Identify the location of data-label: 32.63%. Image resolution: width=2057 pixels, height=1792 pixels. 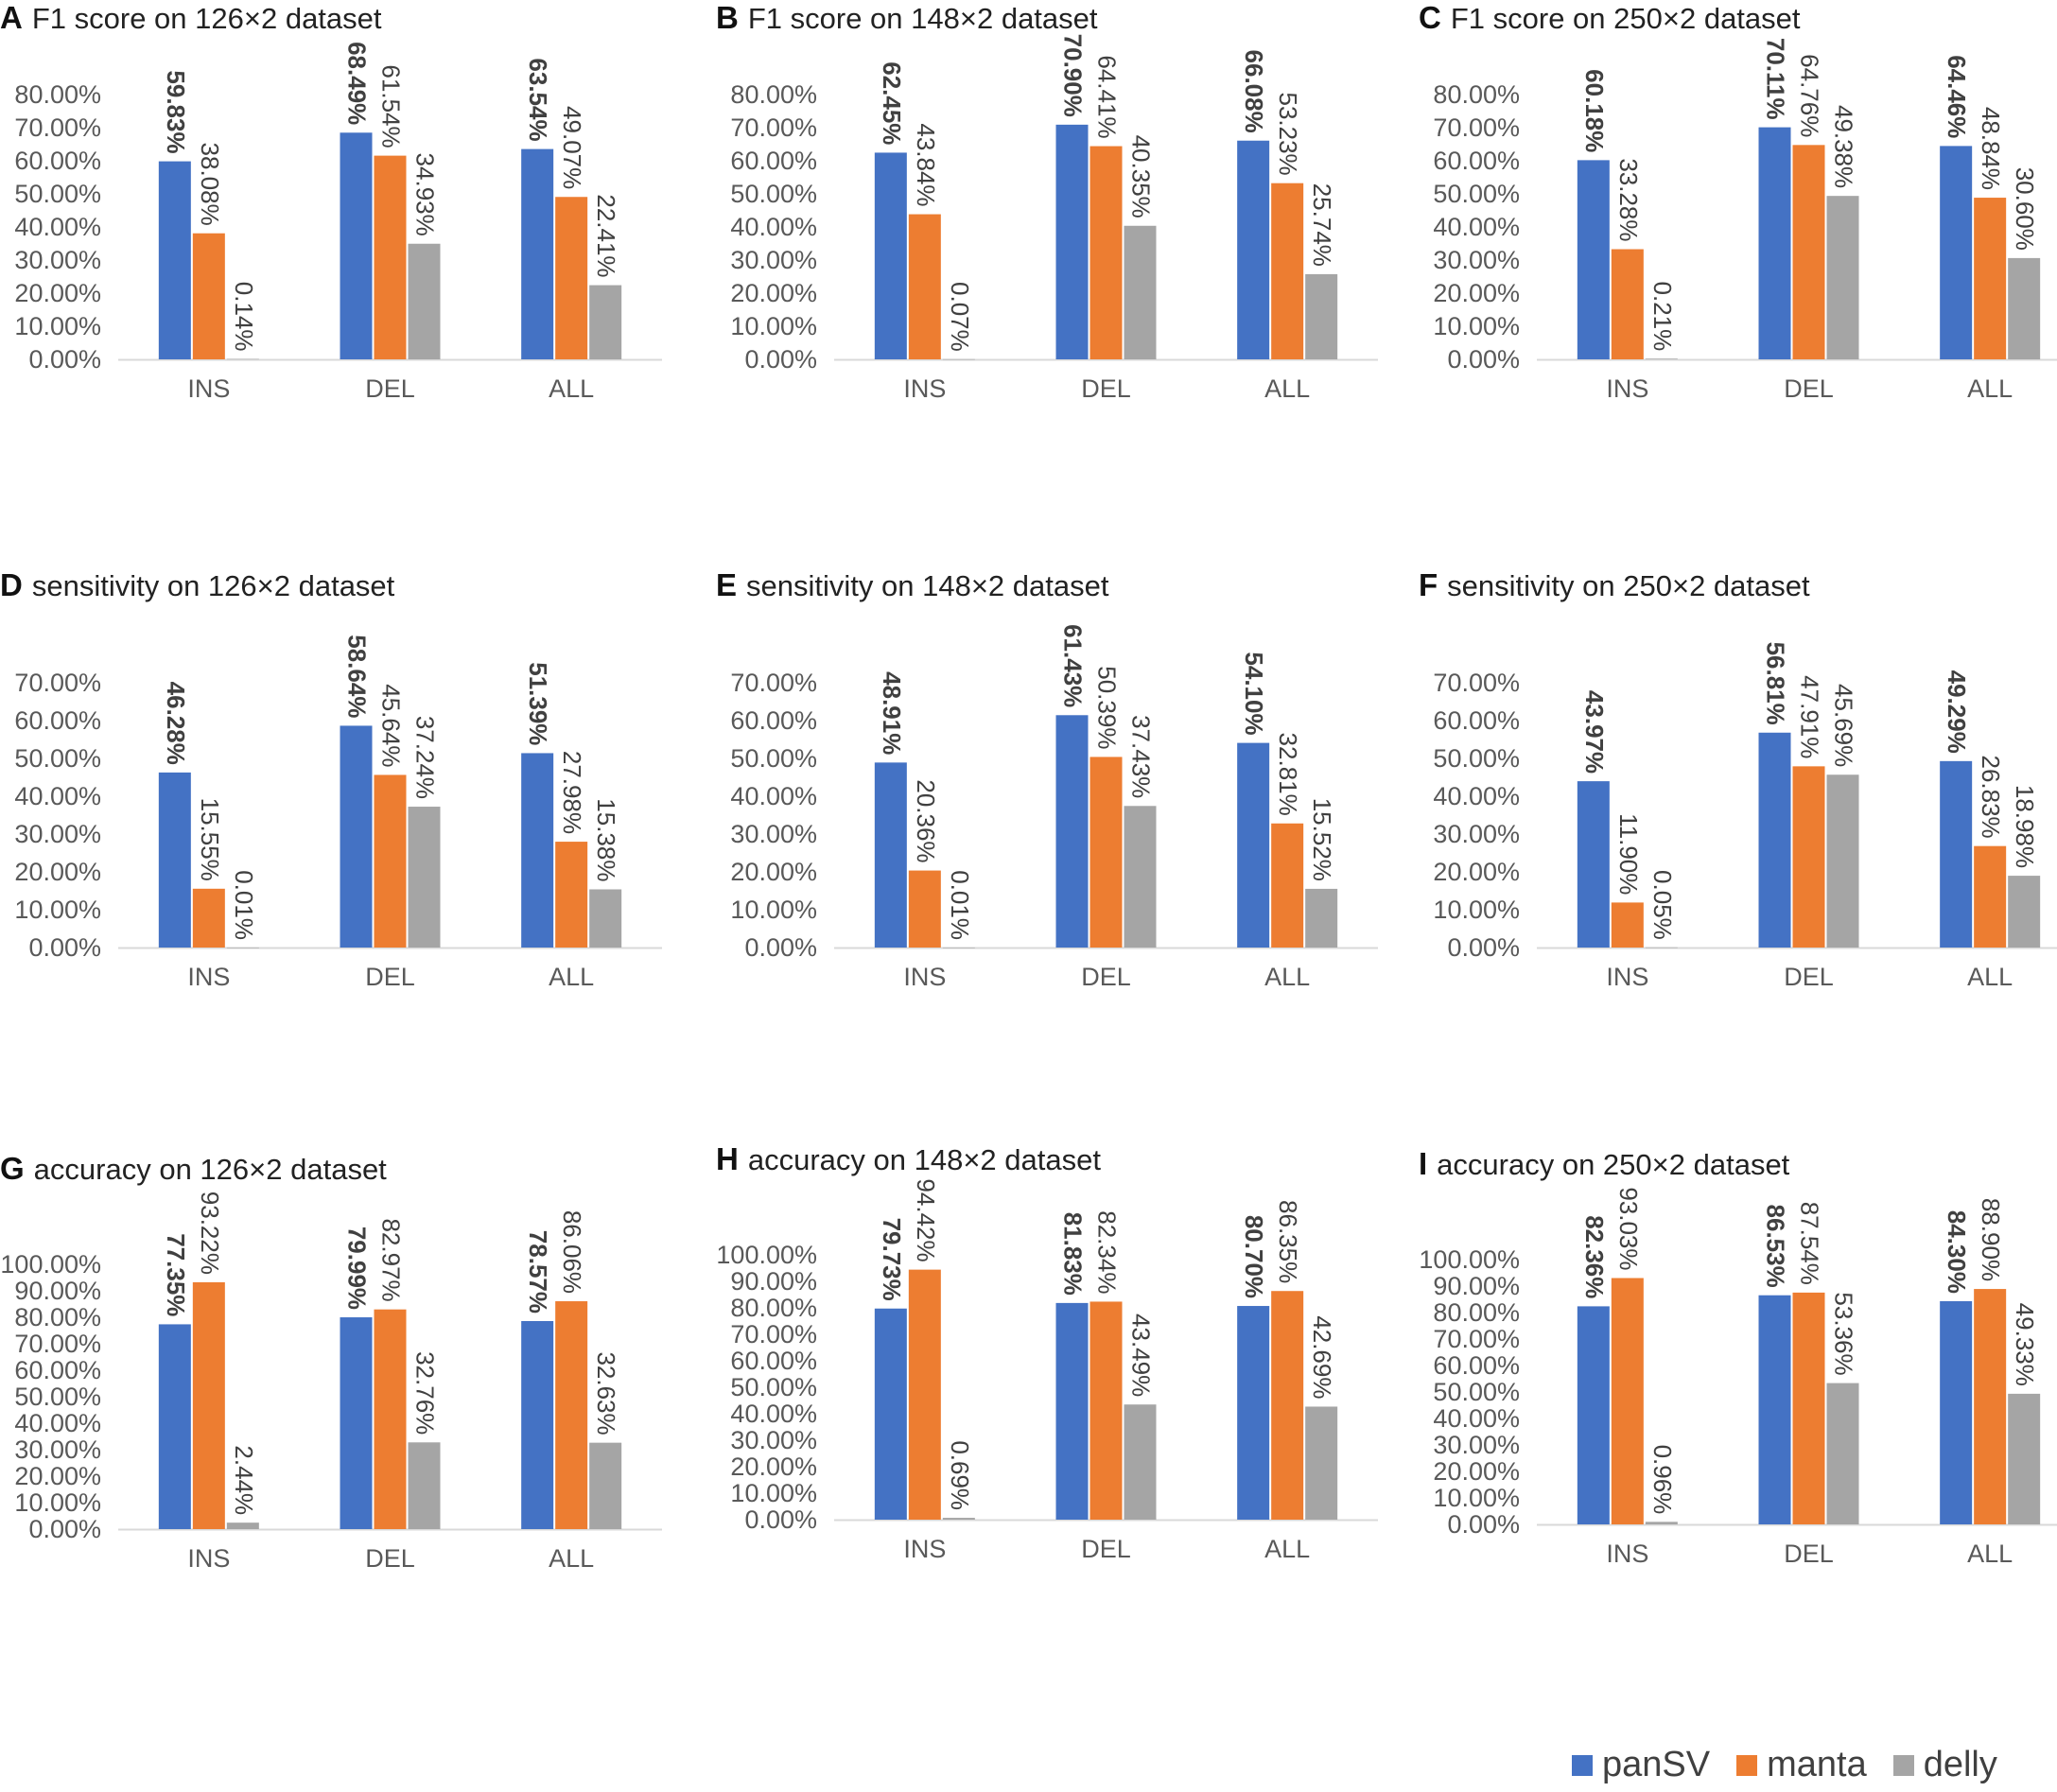
(606, 1393).